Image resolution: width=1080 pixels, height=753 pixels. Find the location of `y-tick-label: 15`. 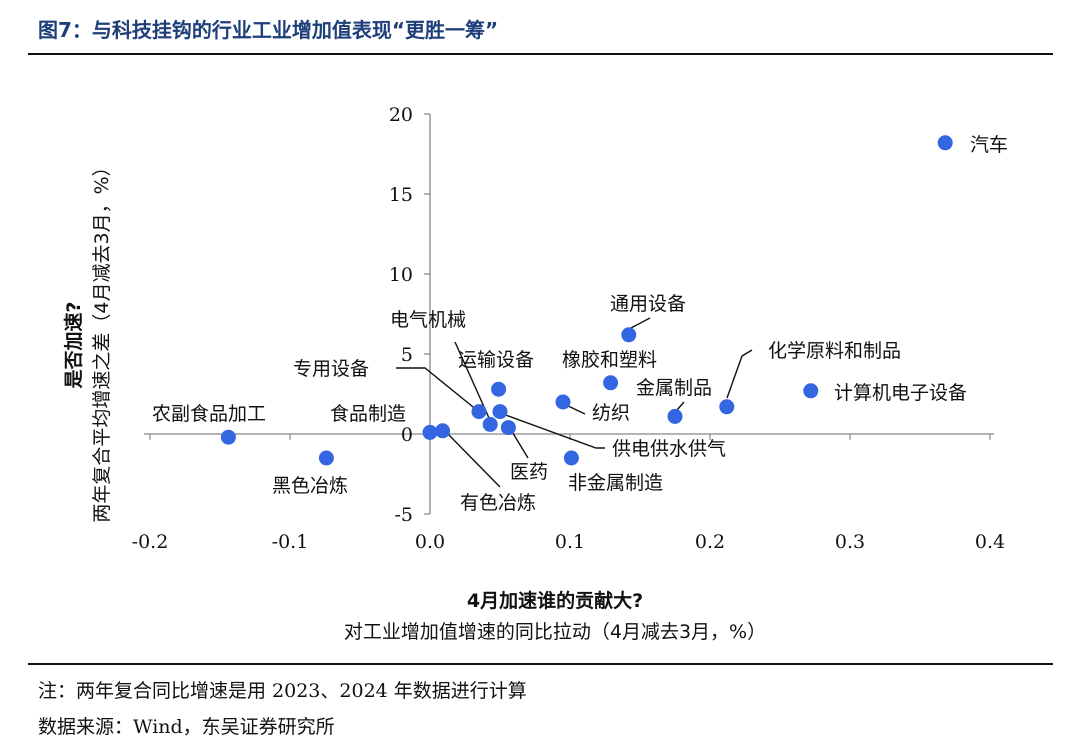

y-tick-label: 15 is located at coordinates (401, 195).